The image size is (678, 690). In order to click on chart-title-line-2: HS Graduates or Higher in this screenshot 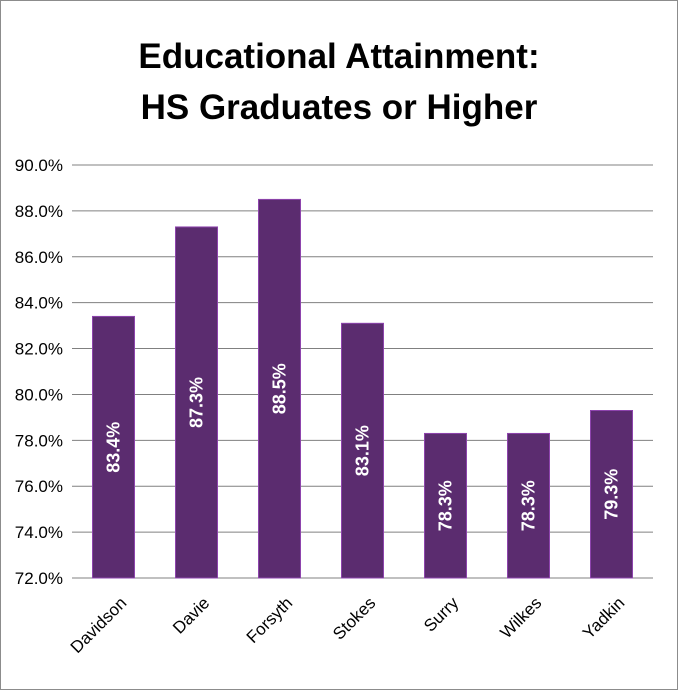, I will do `click(339, 107)`.